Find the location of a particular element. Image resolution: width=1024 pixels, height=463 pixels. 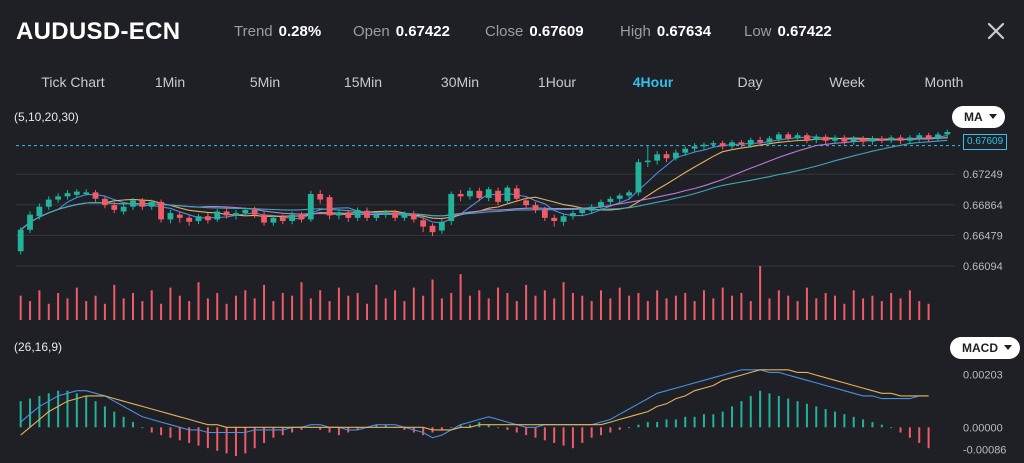

macd-lines is located at coordinates (474, 404).